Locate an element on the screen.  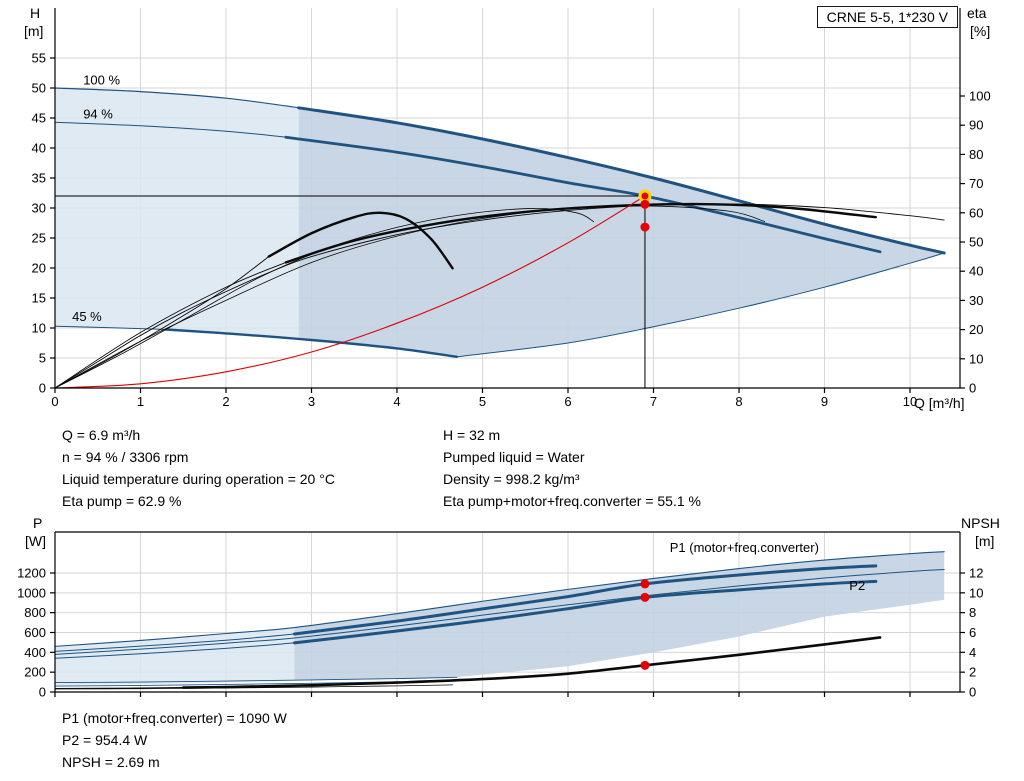
curve-P1-45pct is located at coordinates (256, 680).